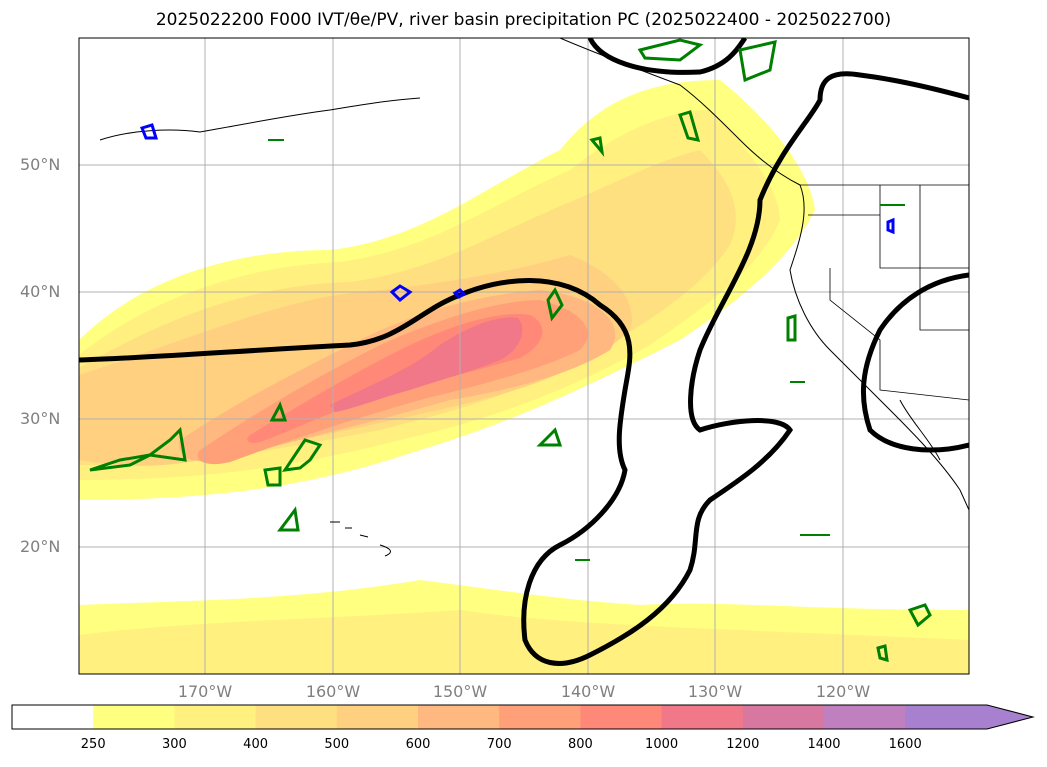 Image resolution: width=1047 pixels, height=767 pixels. Describe the element at coordinates (93, 744) in the screenshot. I see `colorbar-tick-label: 250` at that location.